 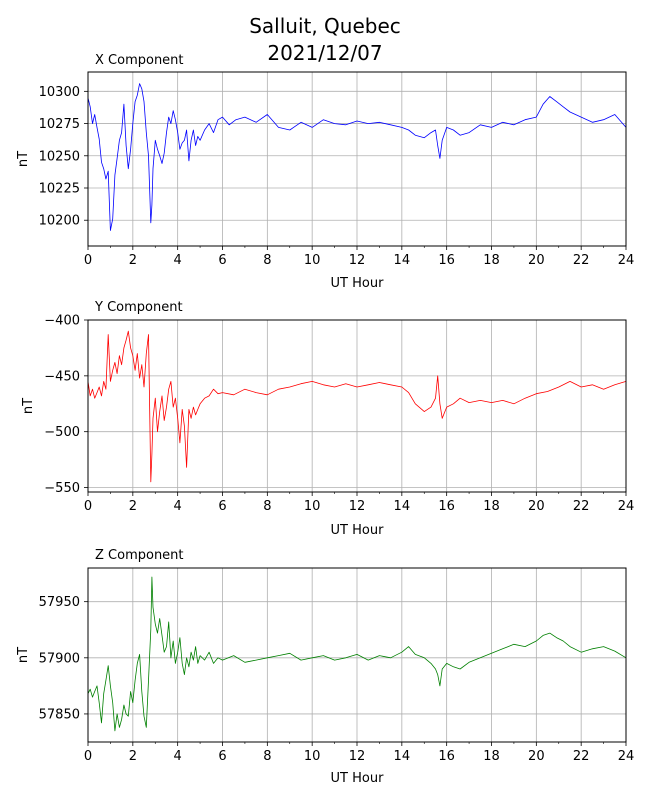 I want to click on x-component-xtick-label: 6, so click(x=222, y=260).